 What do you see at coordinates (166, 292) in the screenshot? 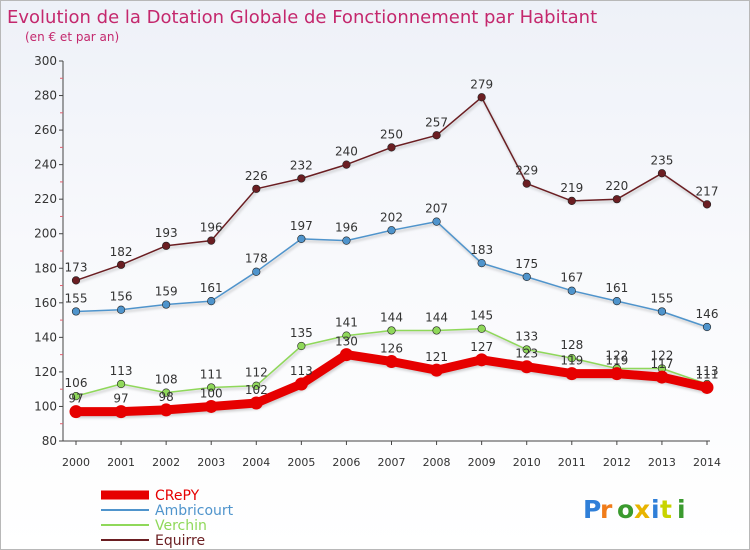
I see `data-label-ambricourt: 159` at bounding box center [166, 292].